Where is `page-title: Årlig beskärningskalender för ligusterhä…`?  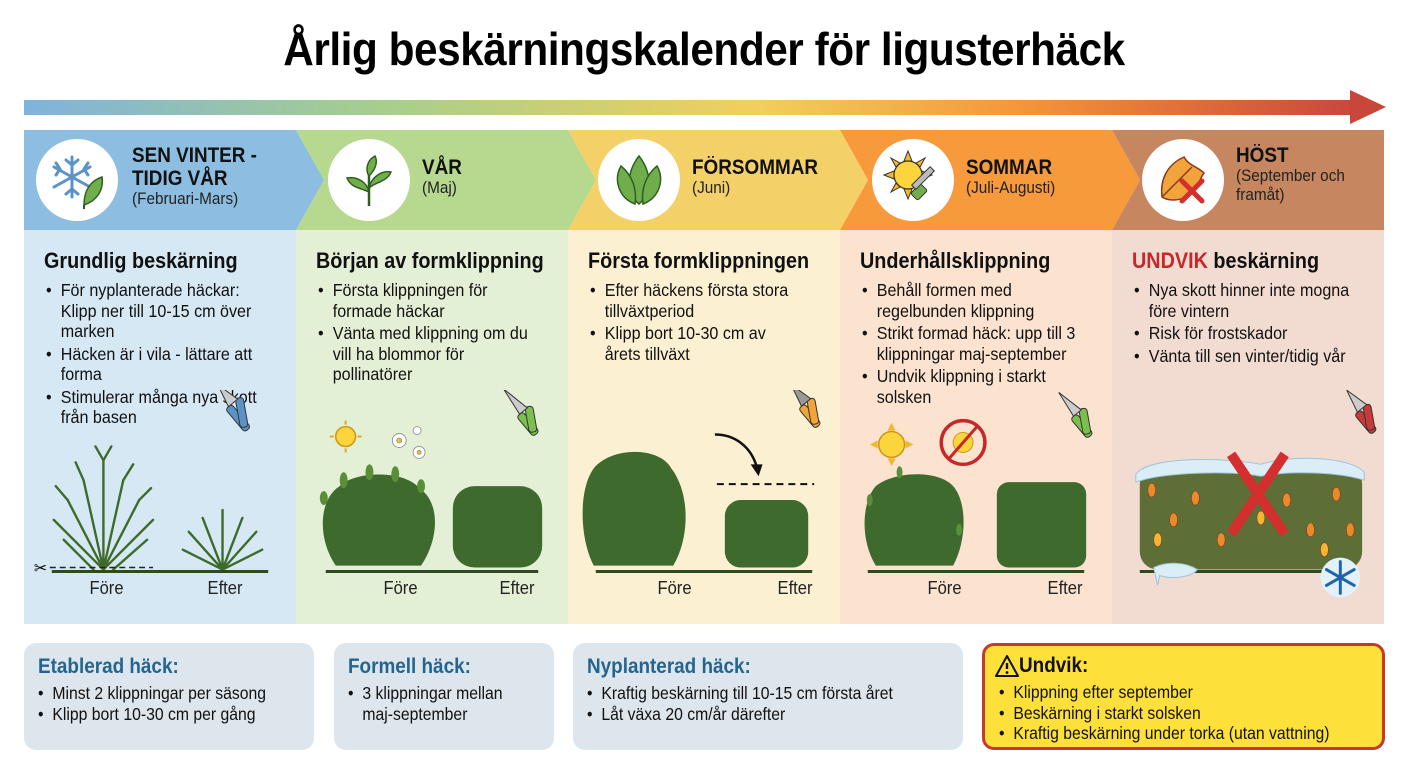
page-title: Årlig beskärningskalender för ligusterhä… is located at coordinates (704, 49).